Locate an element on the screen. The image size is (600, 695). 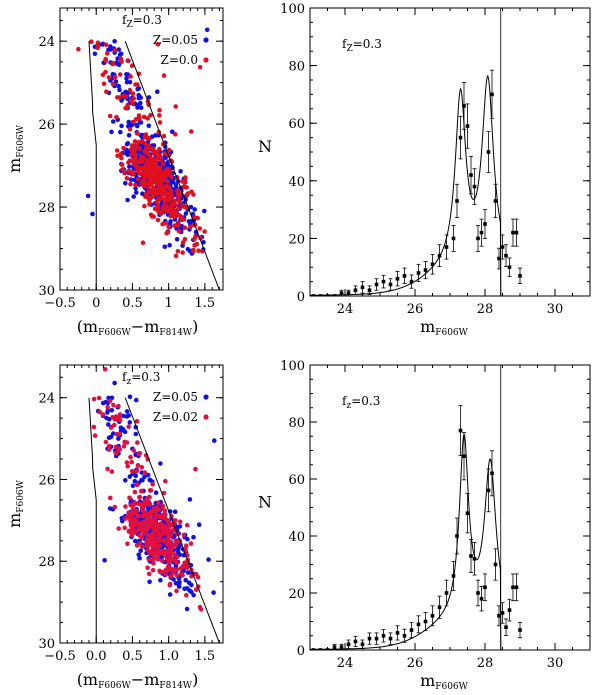
x-tick-label: 24 is located at coordinates (345, 663).